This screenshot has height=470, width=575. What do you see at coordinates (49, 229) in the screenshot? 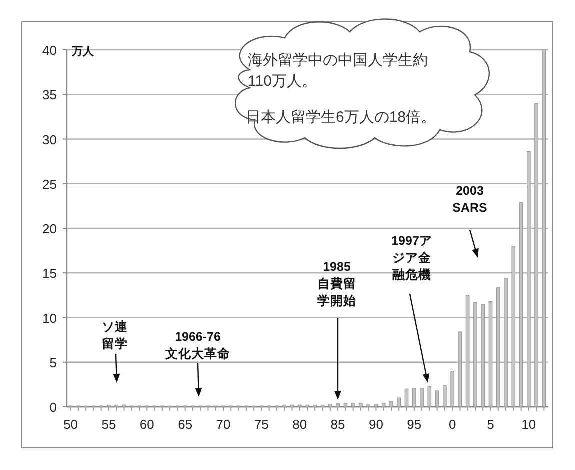
I see `y-tick-label: 20` at bounding box center [49, 229].